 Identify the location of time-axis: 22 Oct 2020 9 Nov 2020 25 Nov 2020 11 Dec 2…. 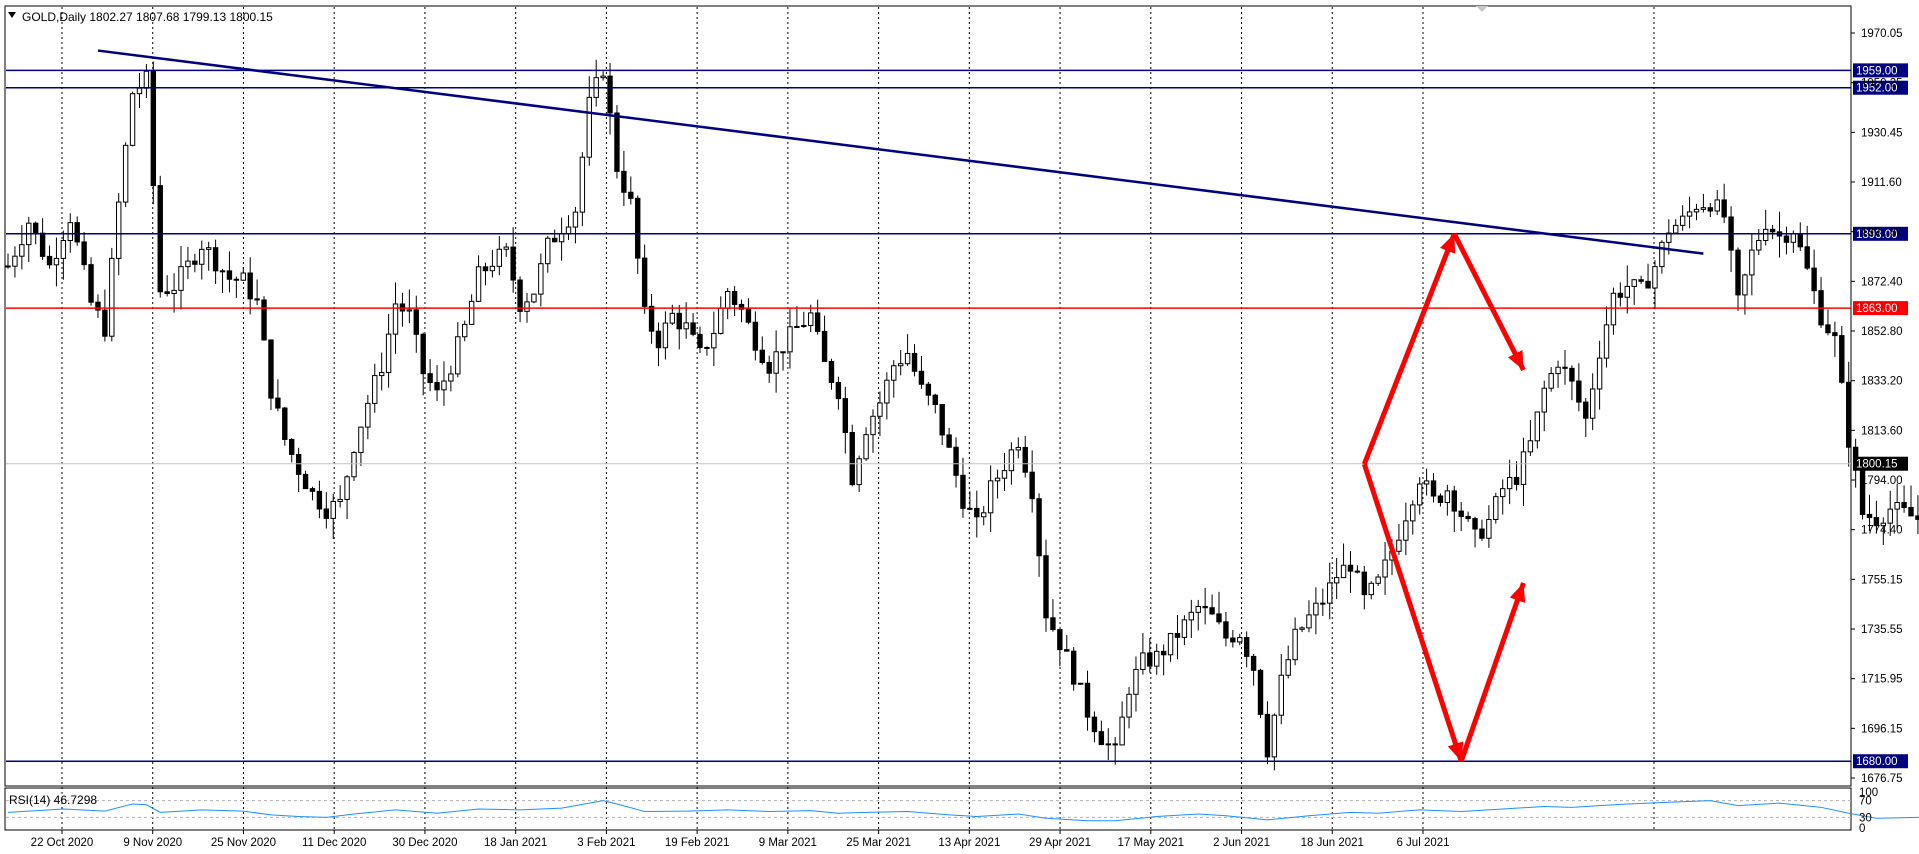
(740, 839).